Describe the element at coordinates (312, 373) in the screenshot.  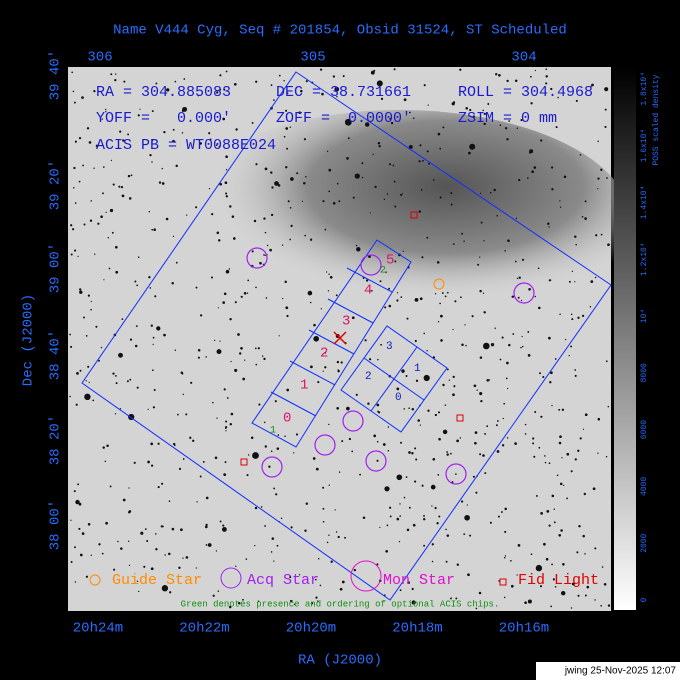
I see `chip-border` at that location.